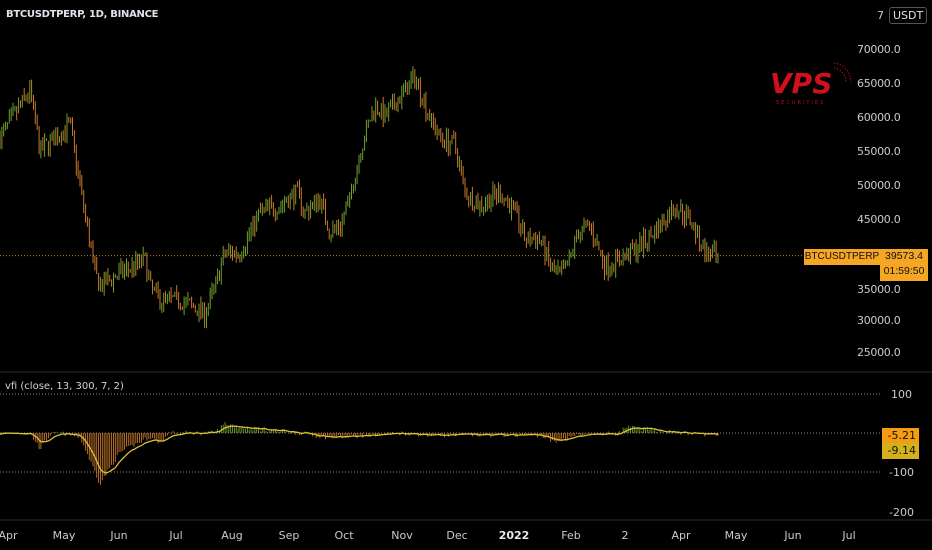 This screenshot has width=932, height=550. I want to click on chart-title: BTCUSDTPERP, 1D, BINANCE, so click(82, 14).